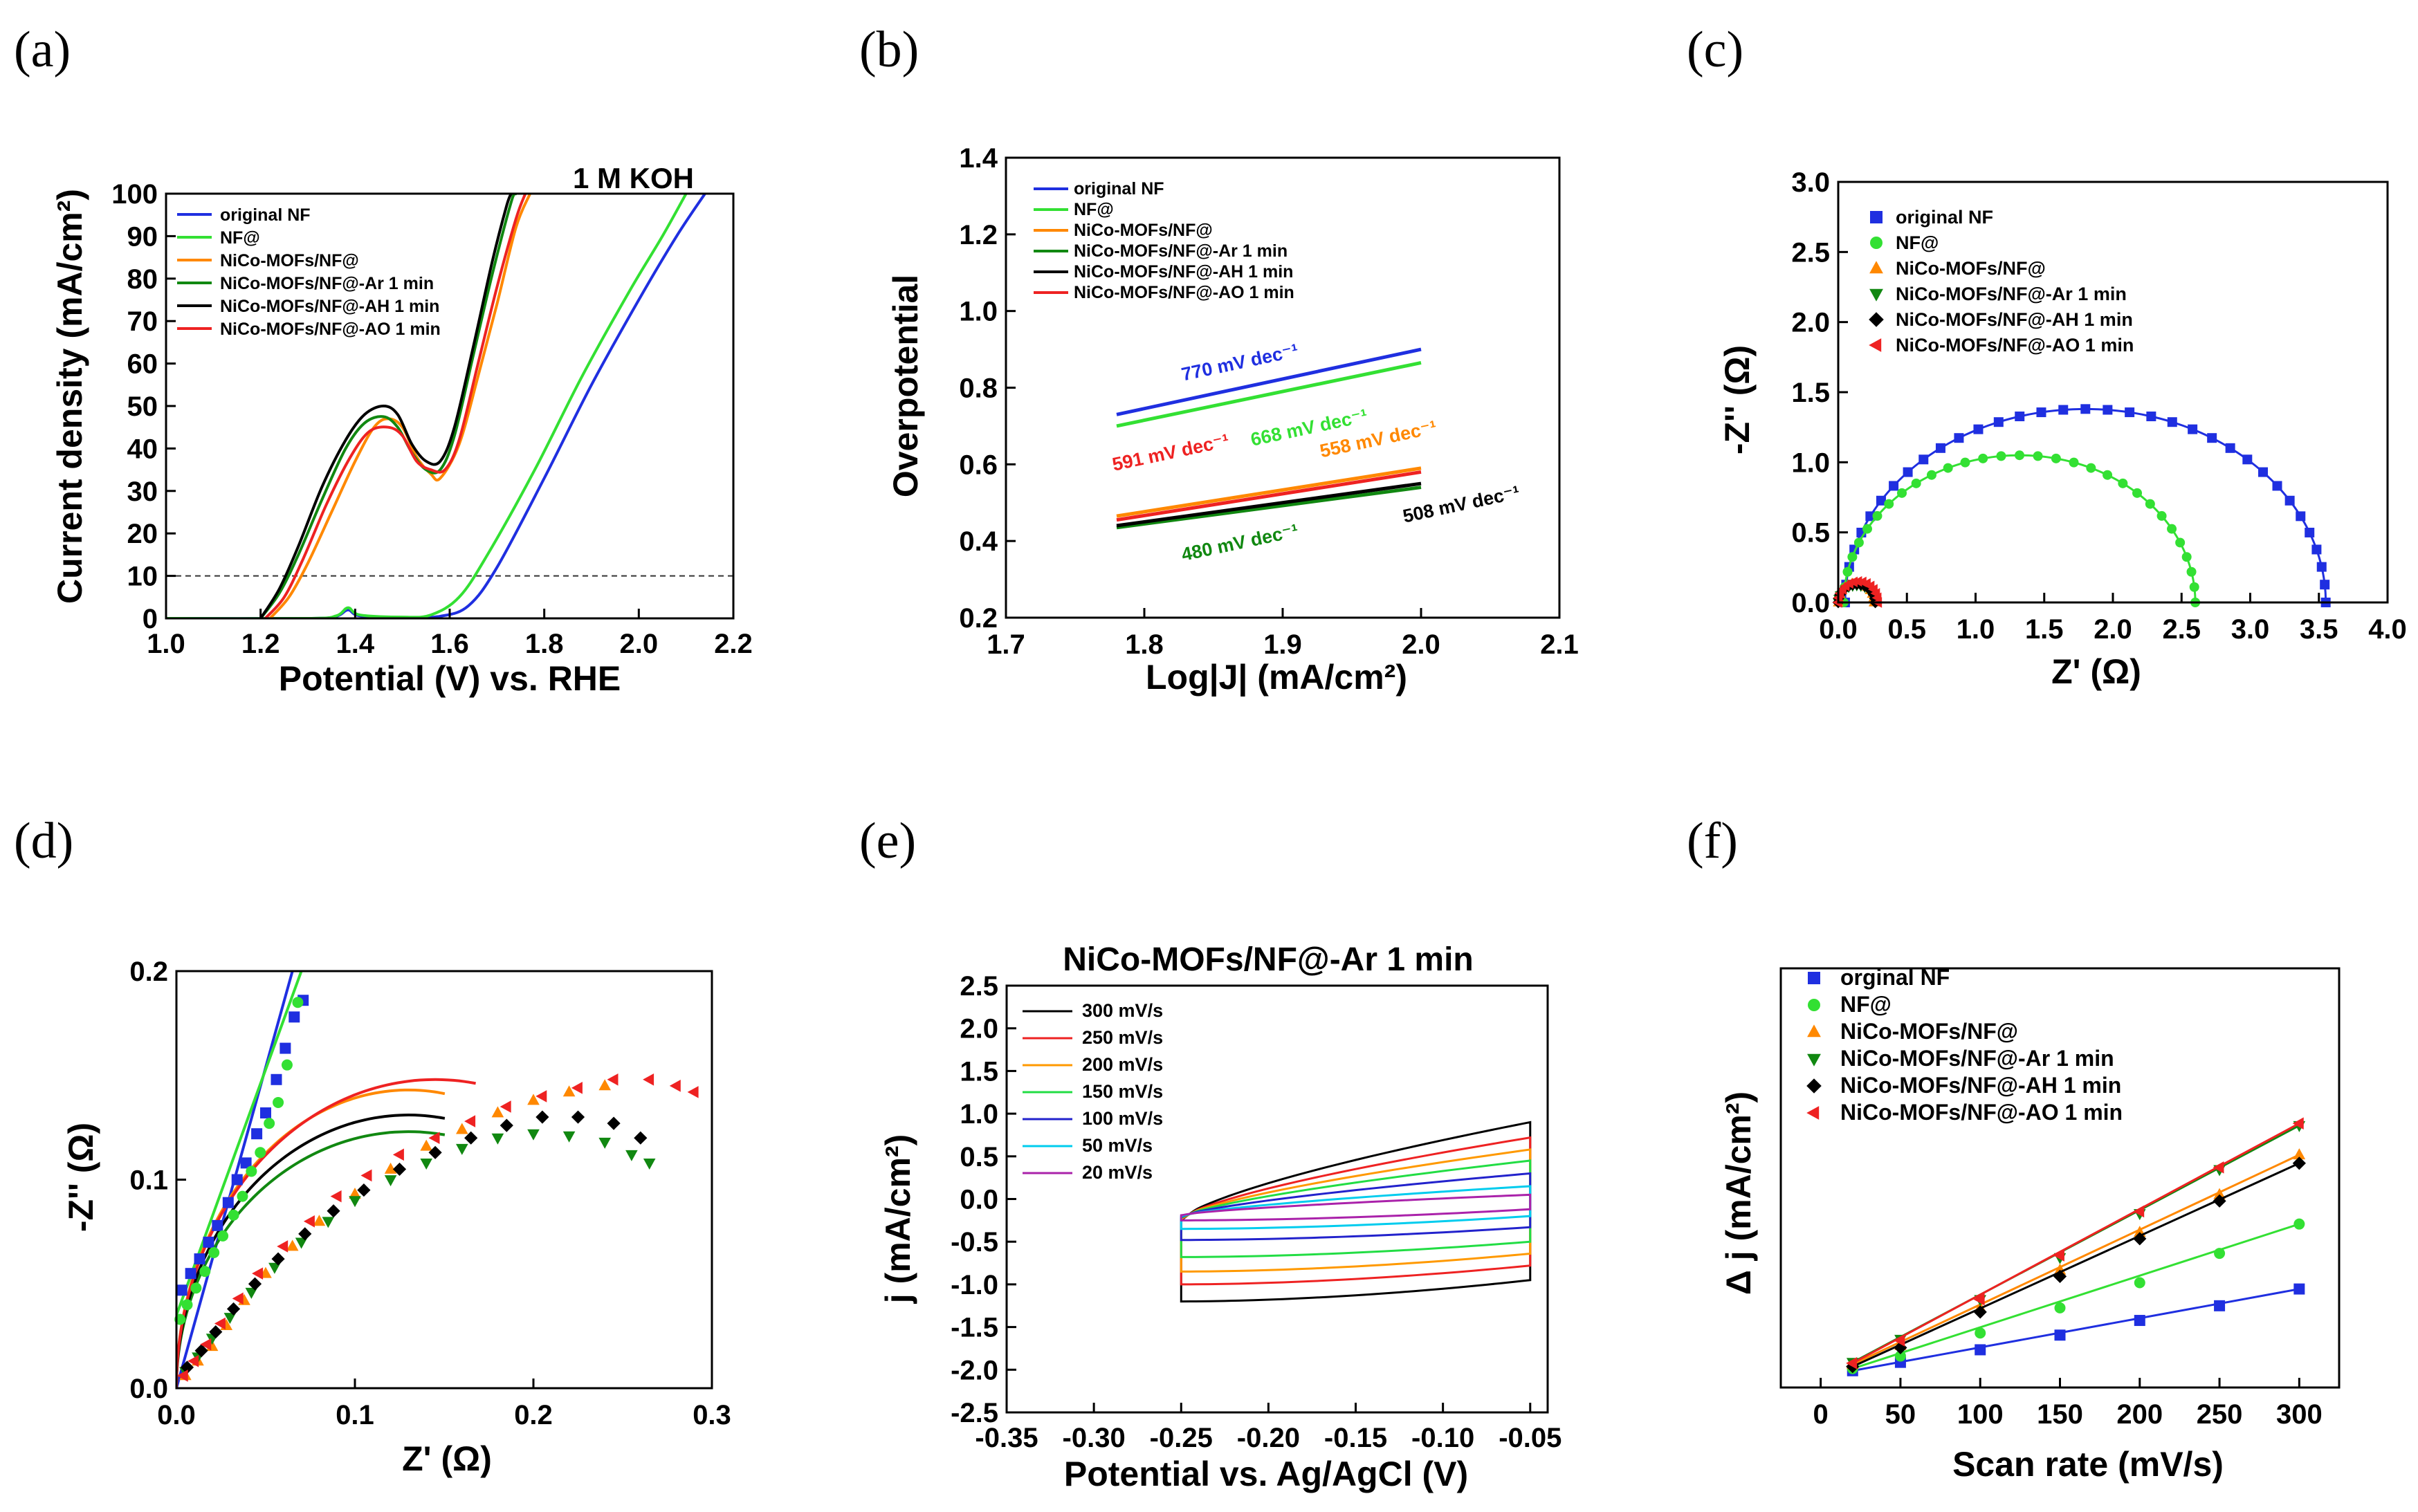  I want to click on panel-label-b: (b), so click(889, 49).